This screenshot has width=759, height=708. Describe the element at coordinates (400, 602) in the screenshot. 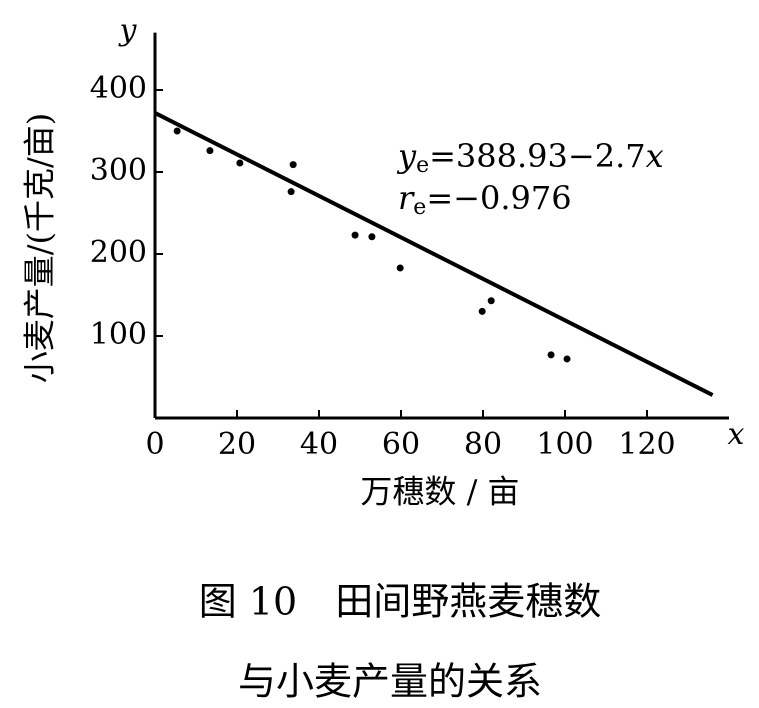

I see `caption-line: 图 10 田间野燕麦穗数` at that location.